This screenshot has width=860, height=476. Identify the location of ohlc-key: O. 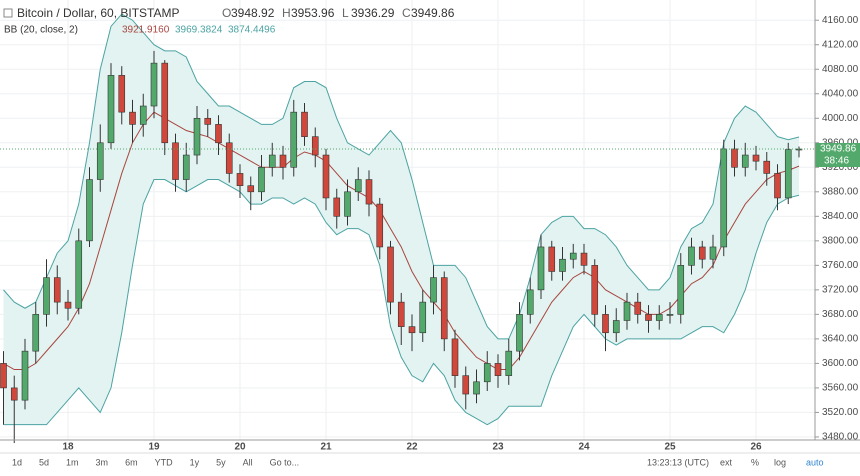
(226, 13).